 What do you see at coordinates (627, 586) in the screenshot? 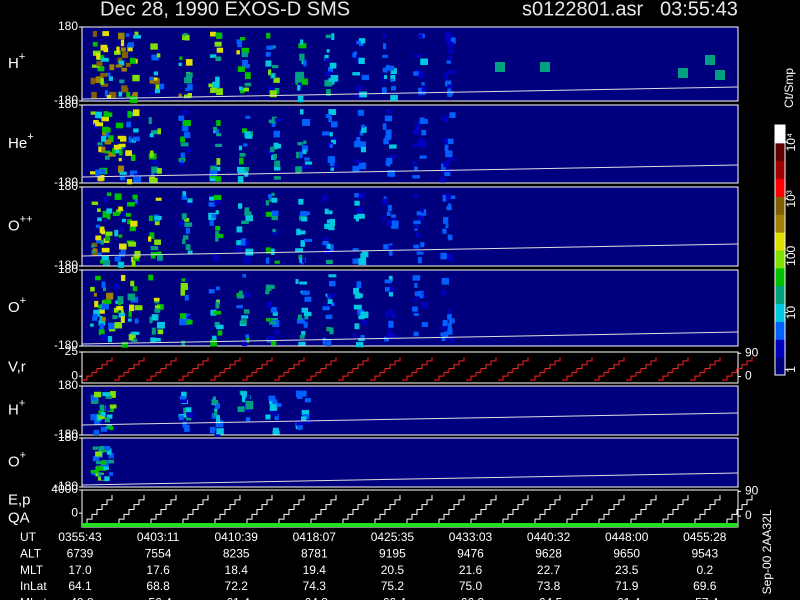
I see `ephemeris-value: 71.9` at bounding box center [627, 586].